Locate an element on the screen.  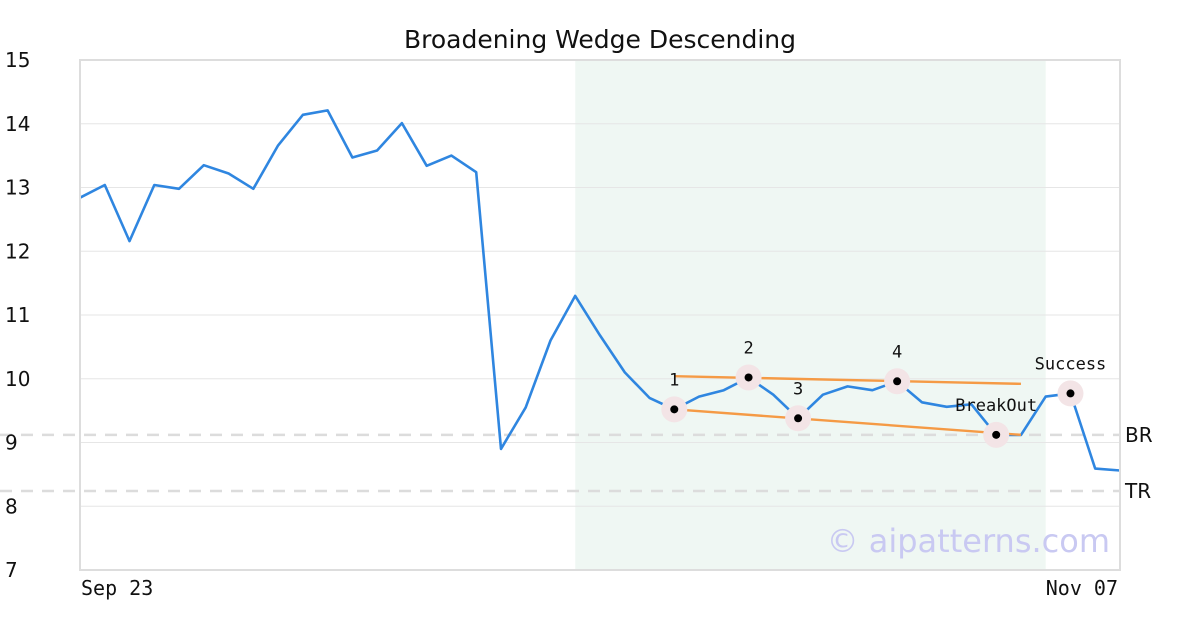
y-tick-label: 12 is located at coordinates (17, 251).